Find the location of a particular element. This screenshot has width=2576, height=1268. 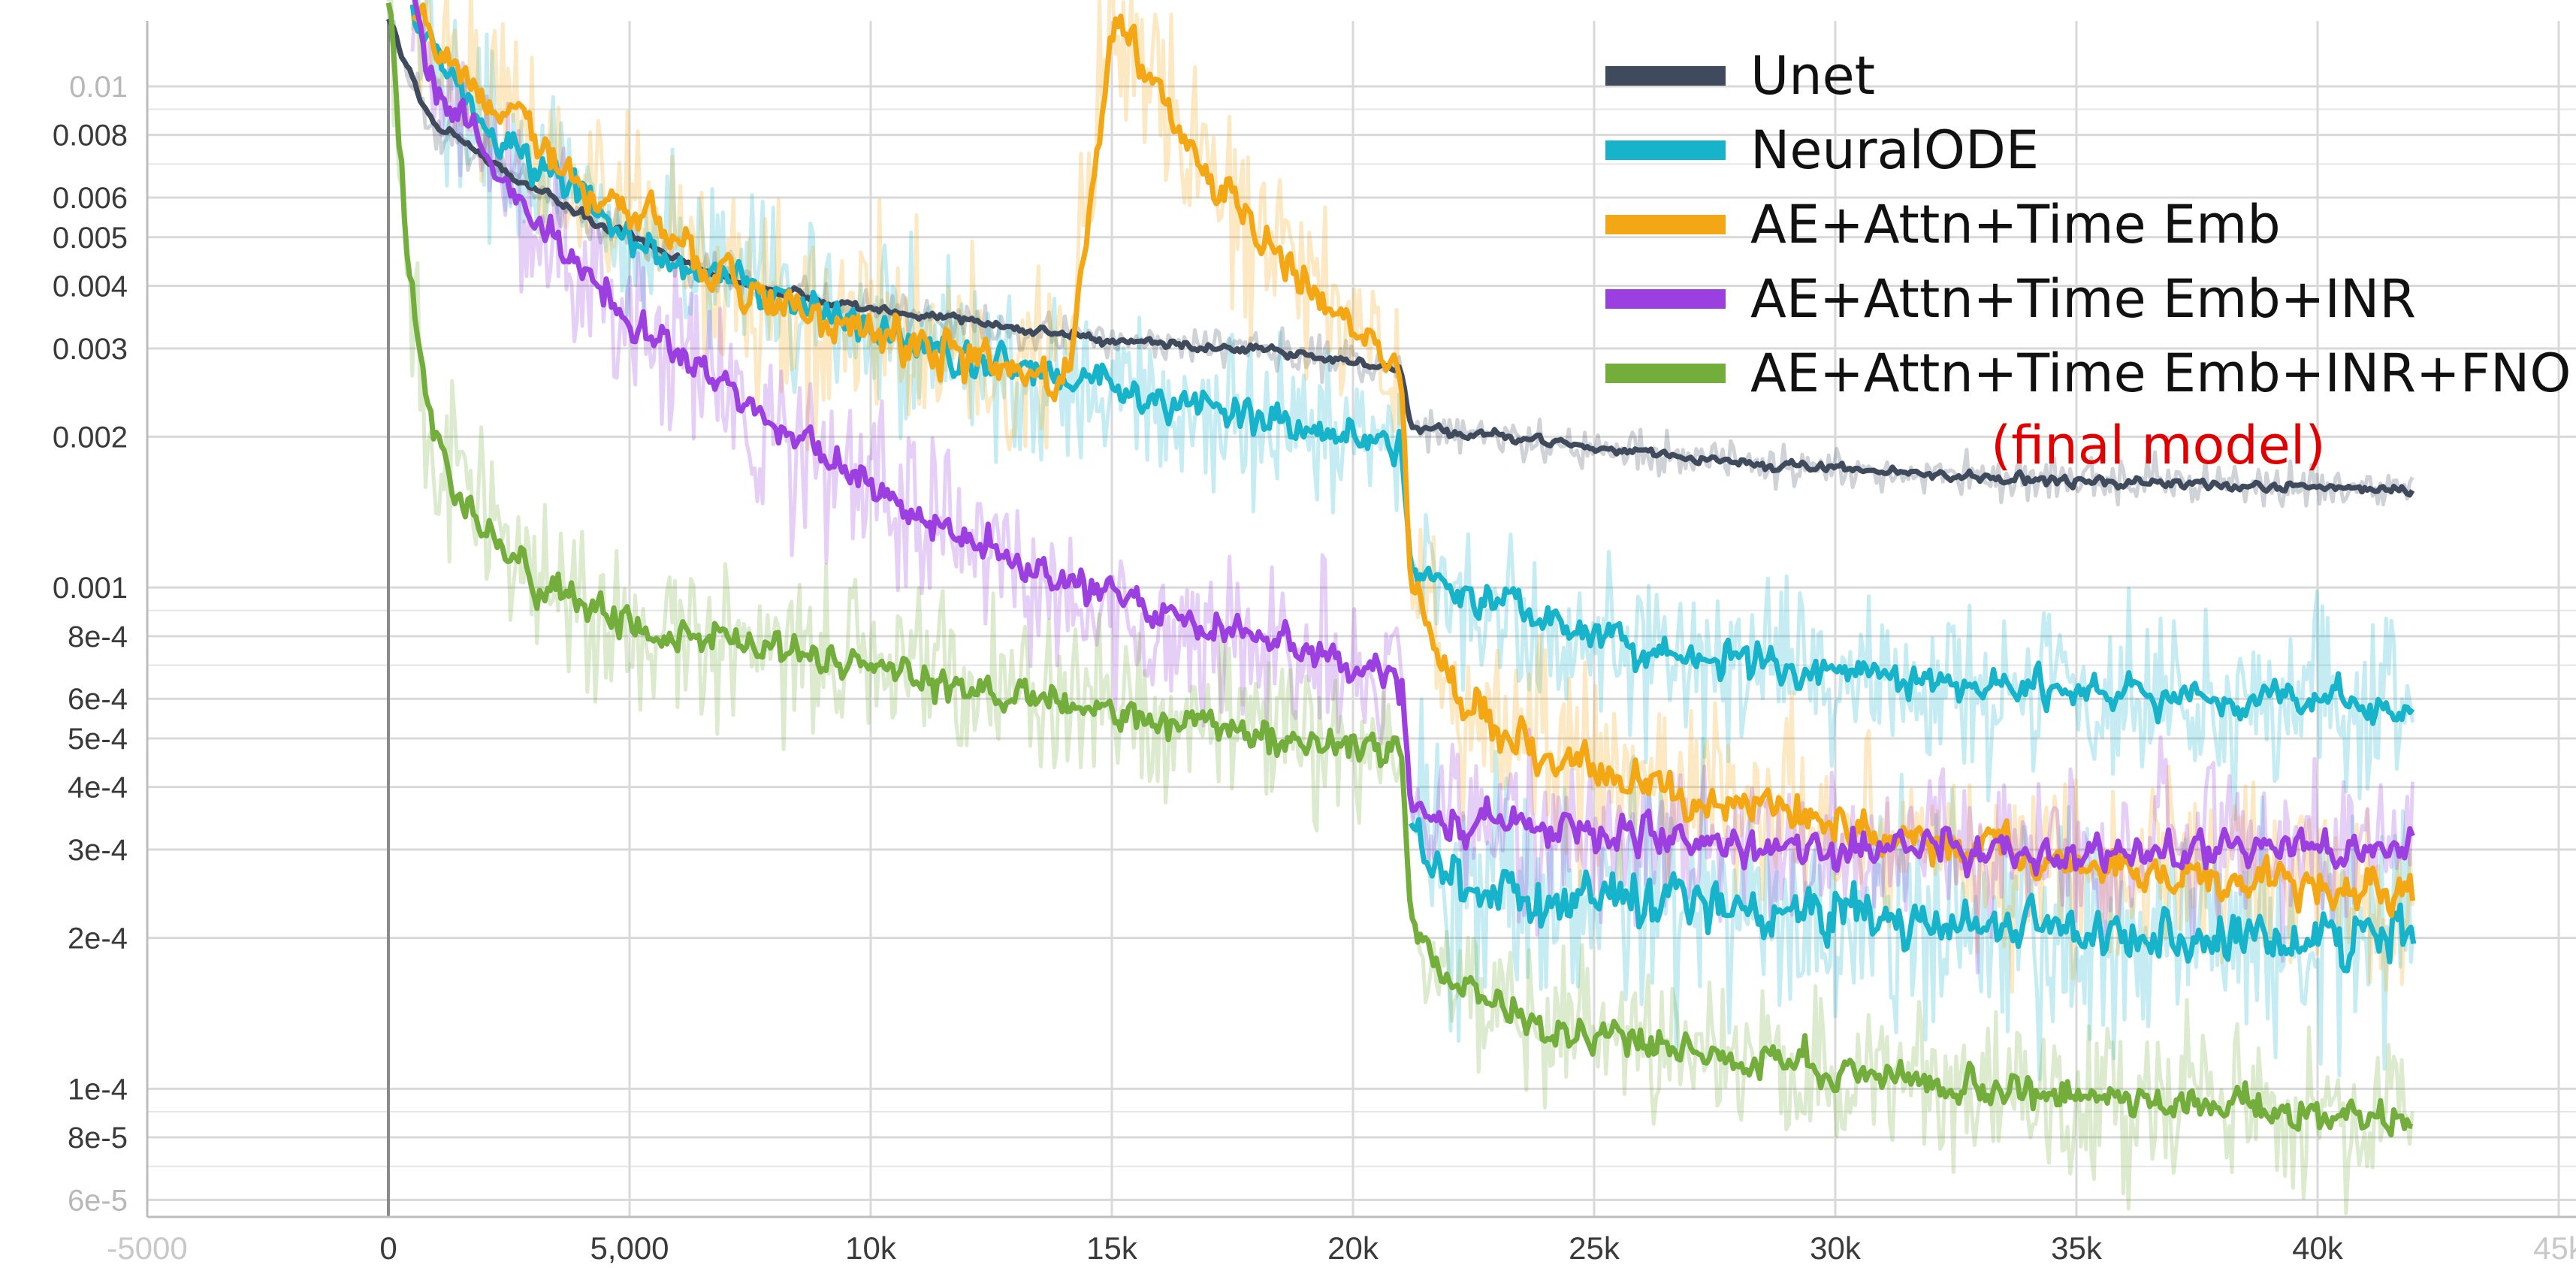

x-tick-label: 25k is located at coordinates (1594, 1248).